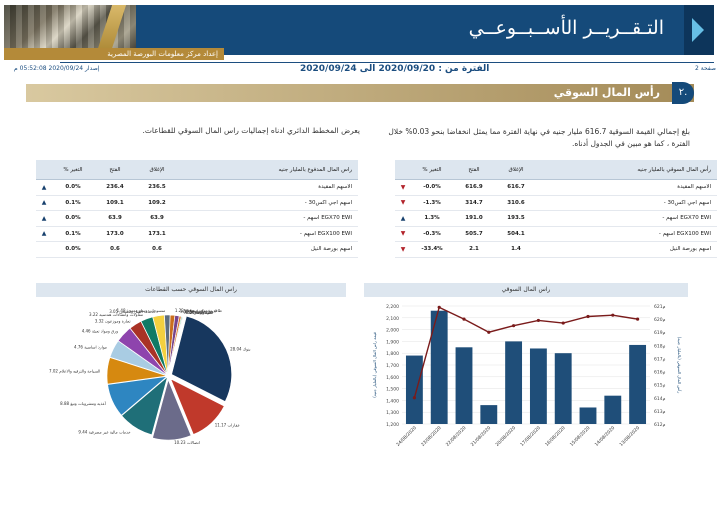 The width and height of the screenshot is (720, 509). What do you see at coordinates (660, 399) in the screenshot?
I see `y-tick-right: 614م` at bounding box center [660, 399].